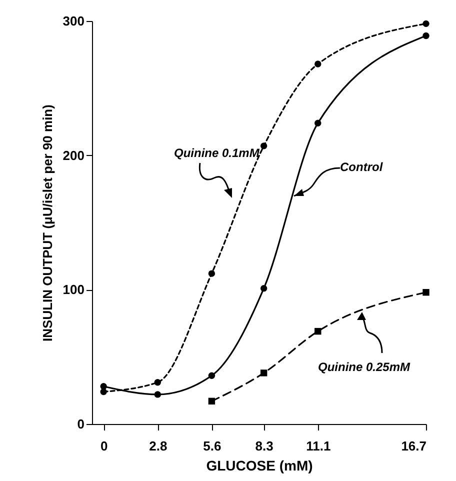 This screenshot has height=481, width=456. What do you see at coordinates (413, 446) in the screenshot?
I see `x-tick-label: 16.7` at bounding box center [413, 446].